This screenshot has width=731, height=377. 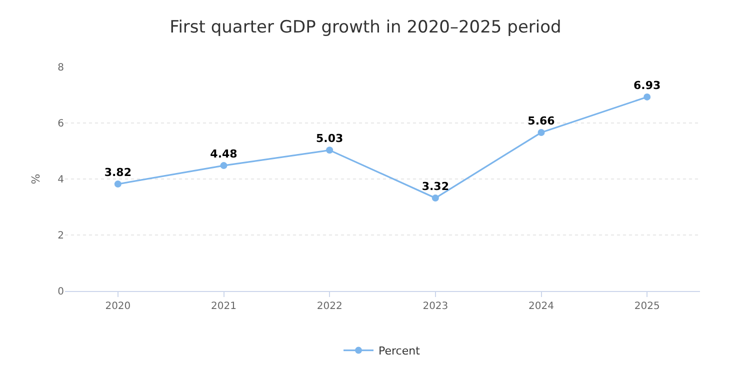 What do you see at coordinates (435, 186) in the screenshot?
I see `data-label: 3.32` at bounding box center [435, 186].